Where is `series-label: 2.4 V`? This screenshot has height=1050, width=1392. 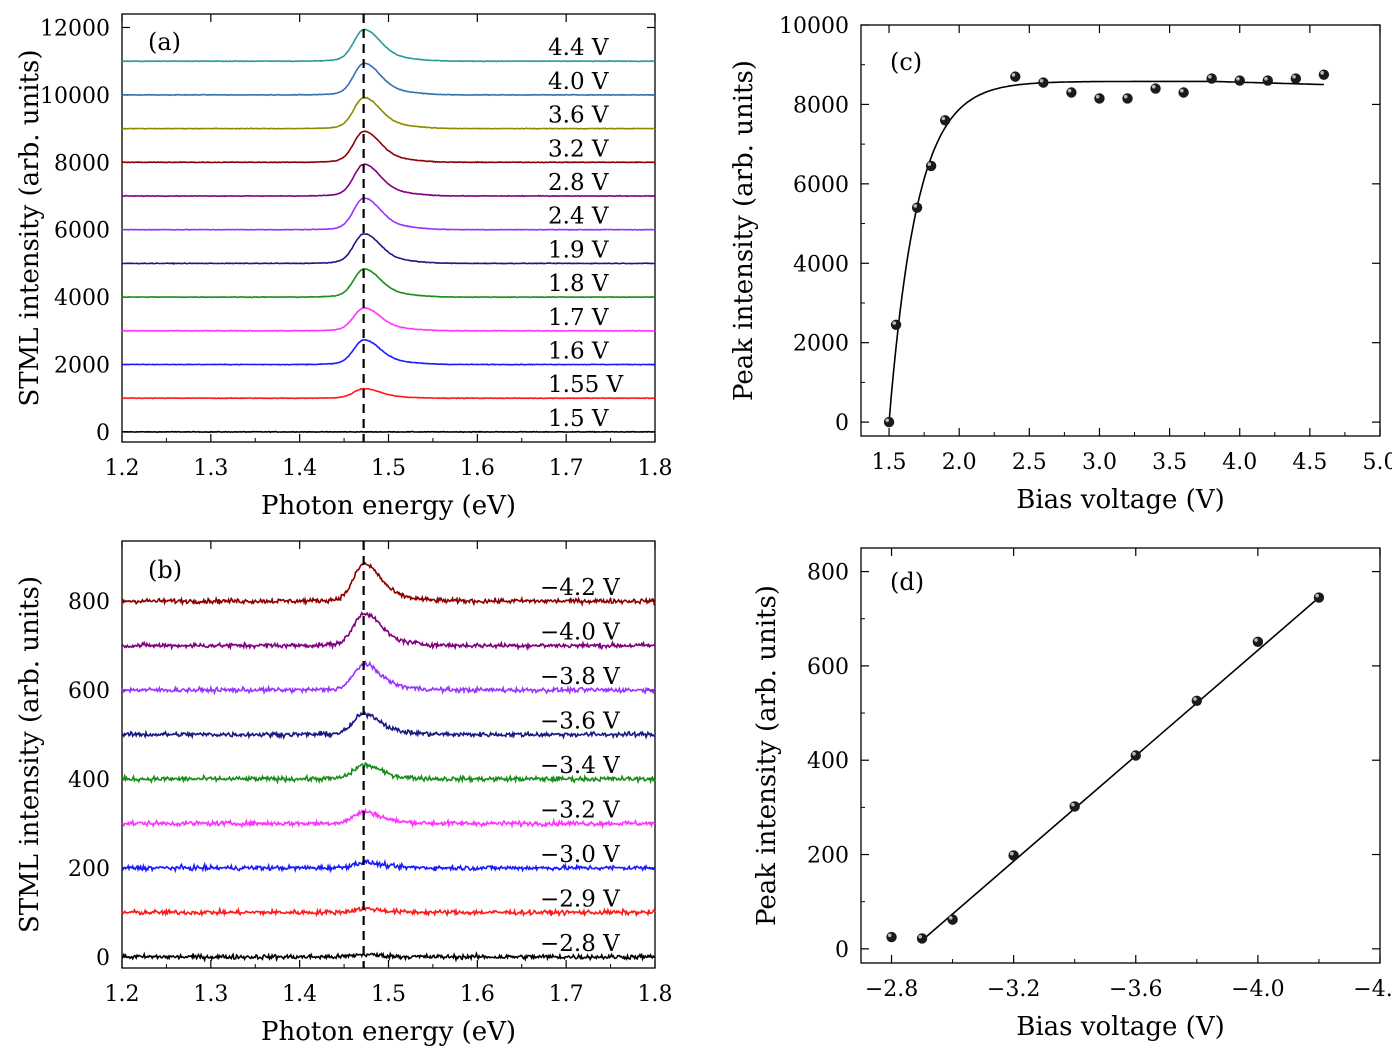
series-label: 2.4 V is located at coordinates (578, 217).